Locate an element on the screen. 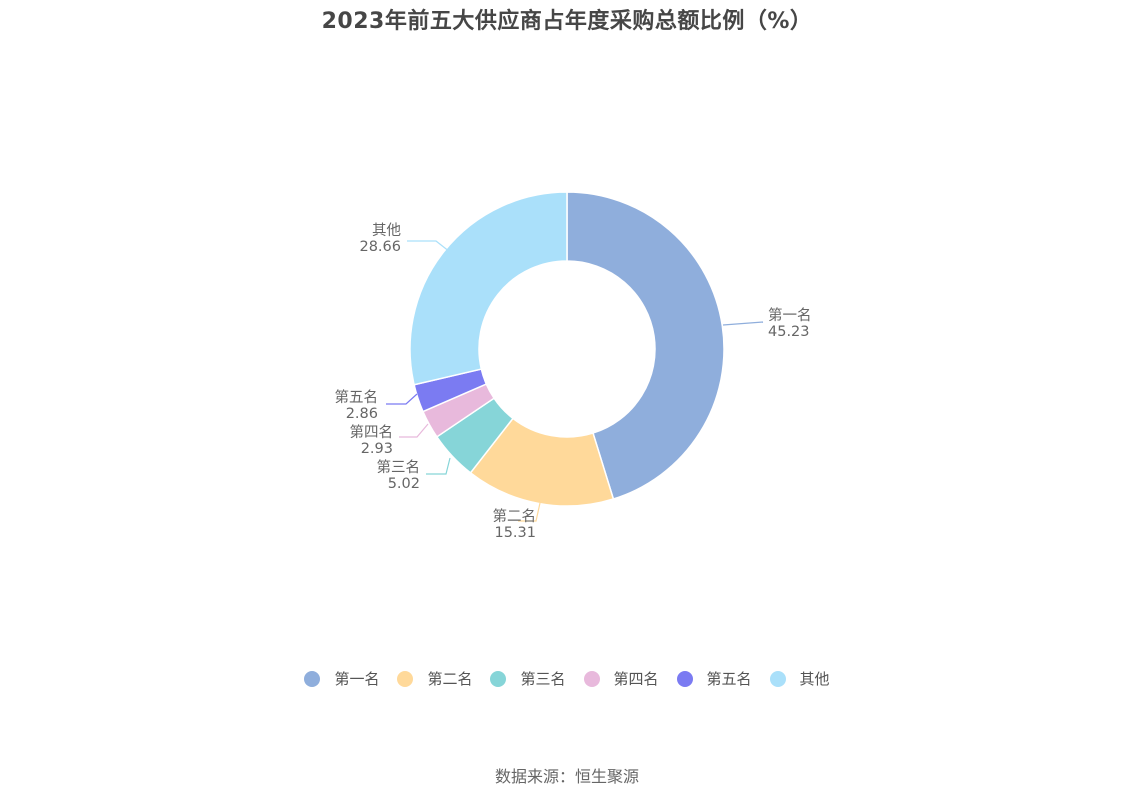  legend-item: 第三名 is located at coordinates (528, 678).